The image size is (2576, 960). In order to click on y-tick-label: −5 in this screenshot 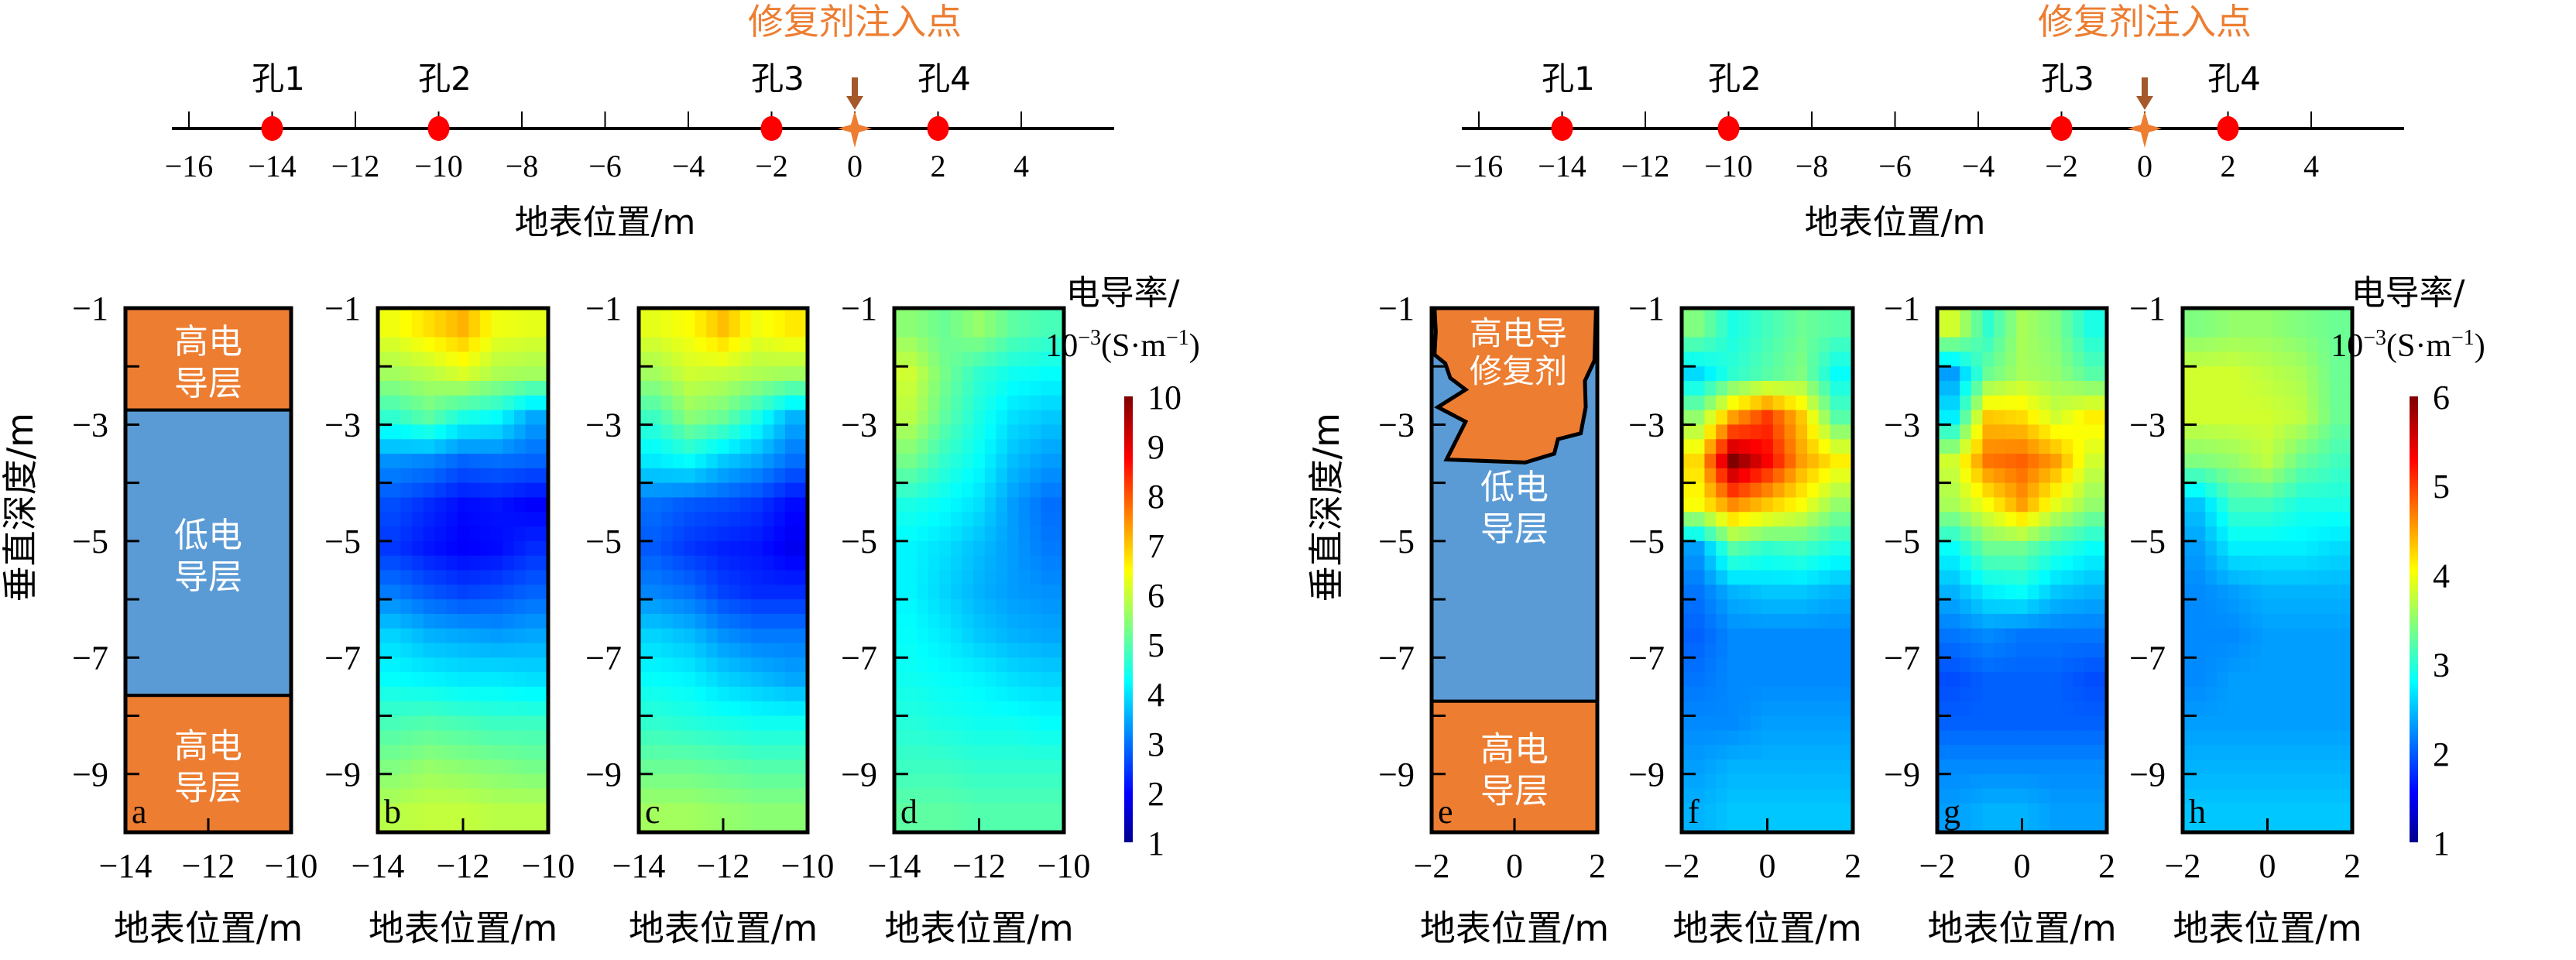, I will do `click(90, 542)`.